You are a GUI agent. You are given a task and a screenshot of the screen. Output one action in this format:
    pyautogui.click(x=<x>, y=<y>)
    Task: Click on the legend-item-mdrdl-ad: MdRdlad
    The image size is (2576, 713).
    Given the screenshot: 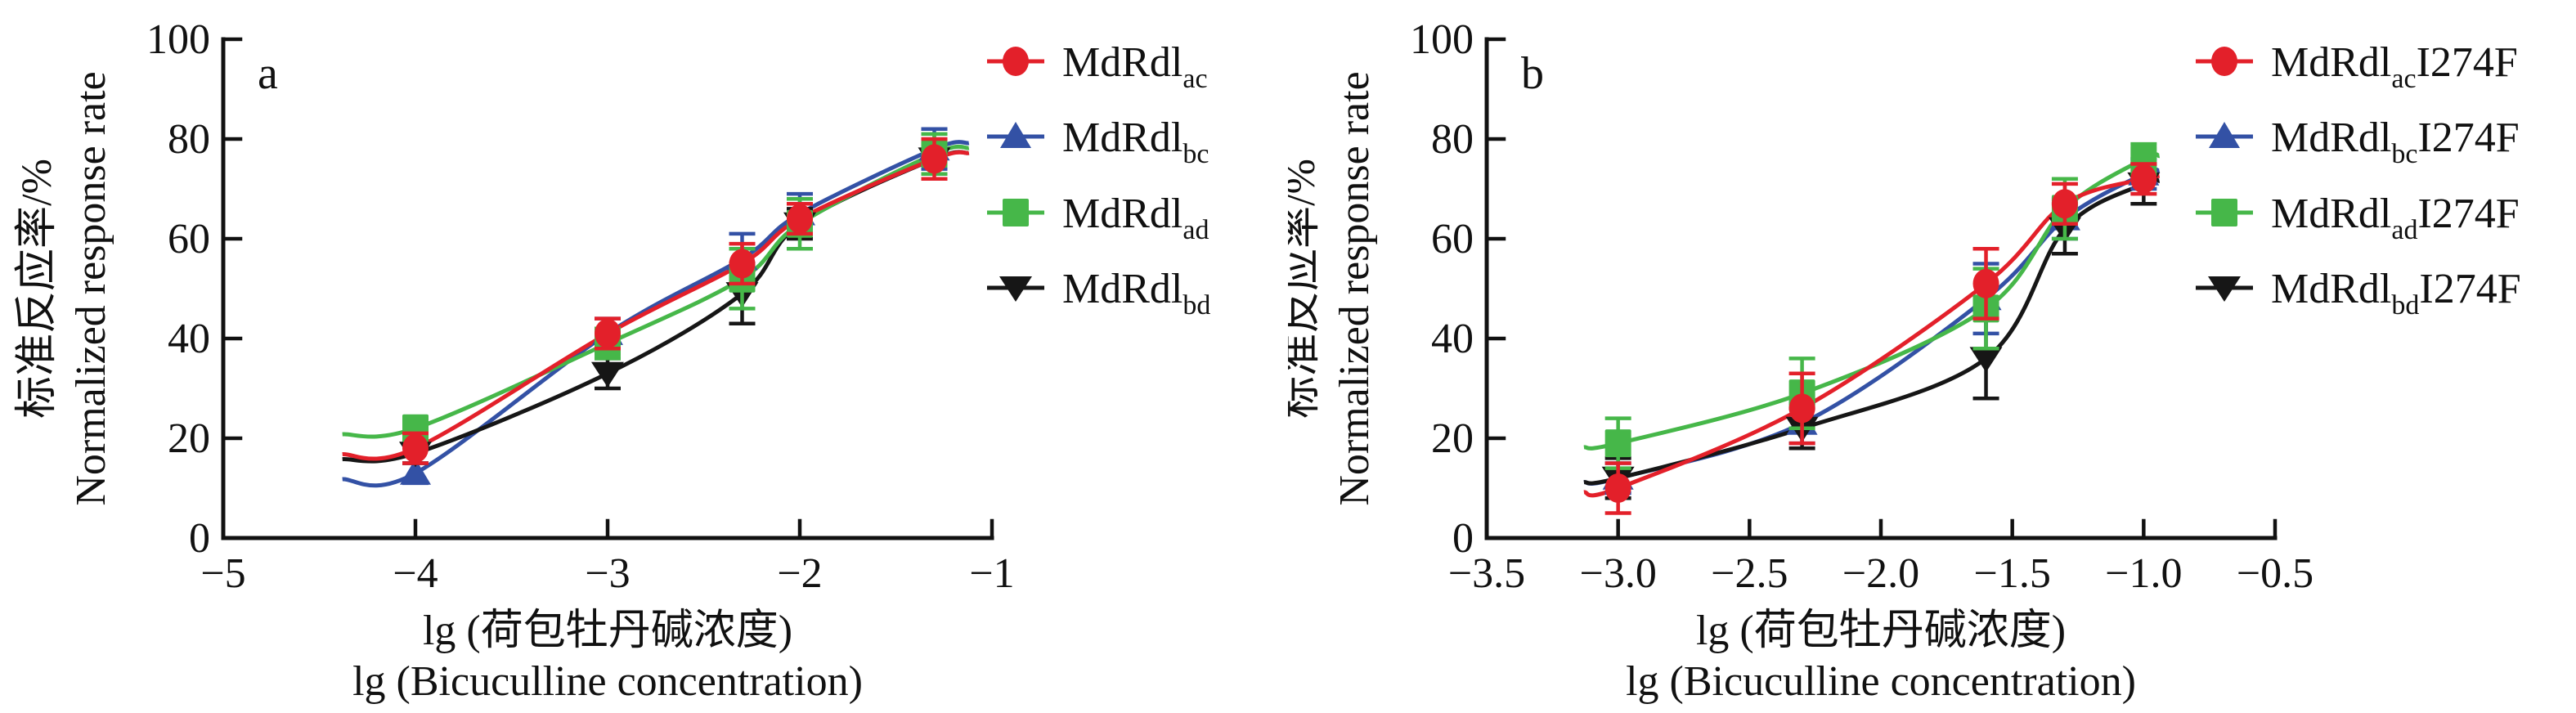 What is the action you would take?
    pyautogui.click(x=1098, y=218)
    